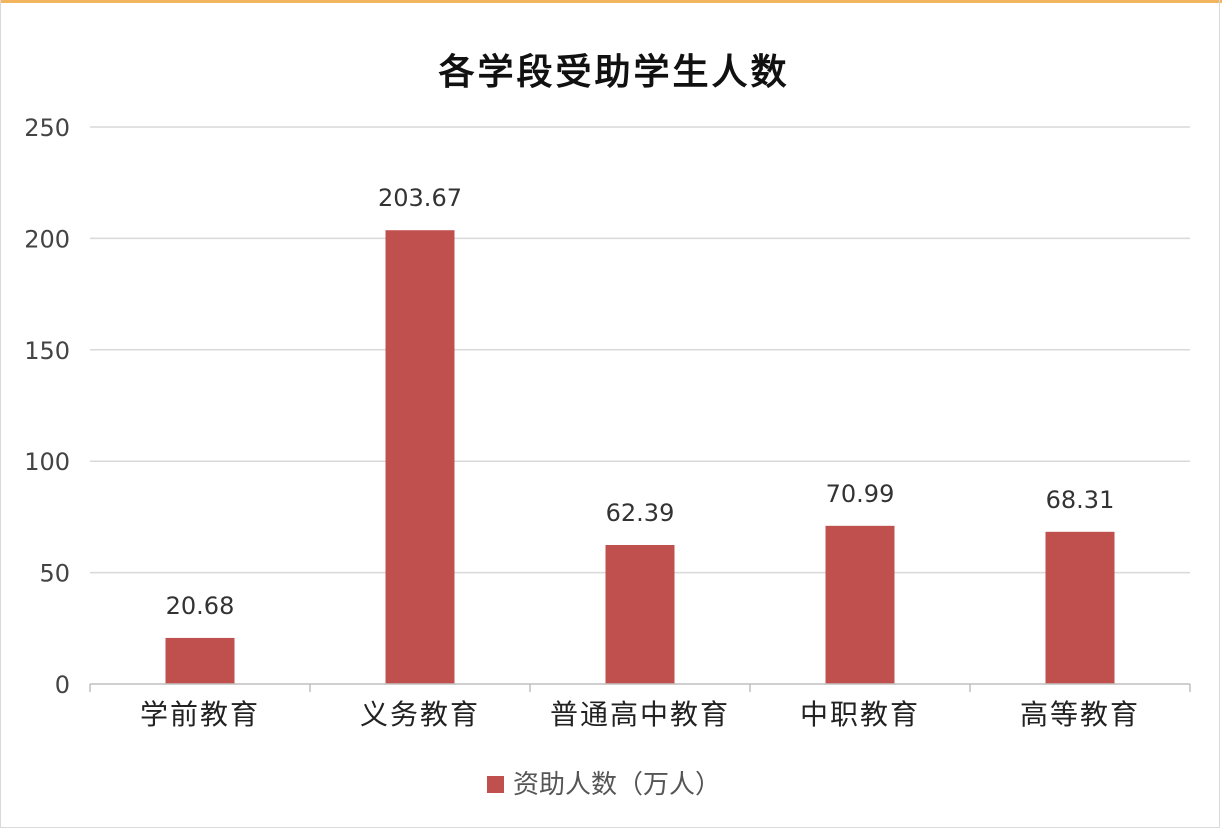 The image size is (1222, 830). What do you see at coordinates (47, 239) in the screenshot?
I see `y-tick-label: 200` at bounding box center [47, 239].